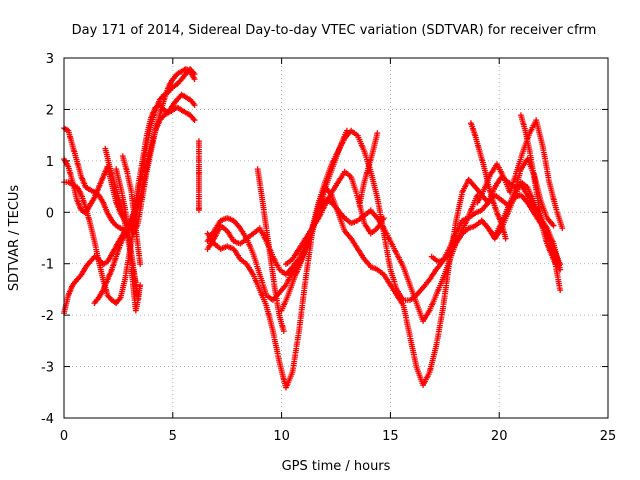 The image size is (640, 480). I want to click on series-s17: ++++++++++++++++++++++++++++++++++++, so click(369, 168).